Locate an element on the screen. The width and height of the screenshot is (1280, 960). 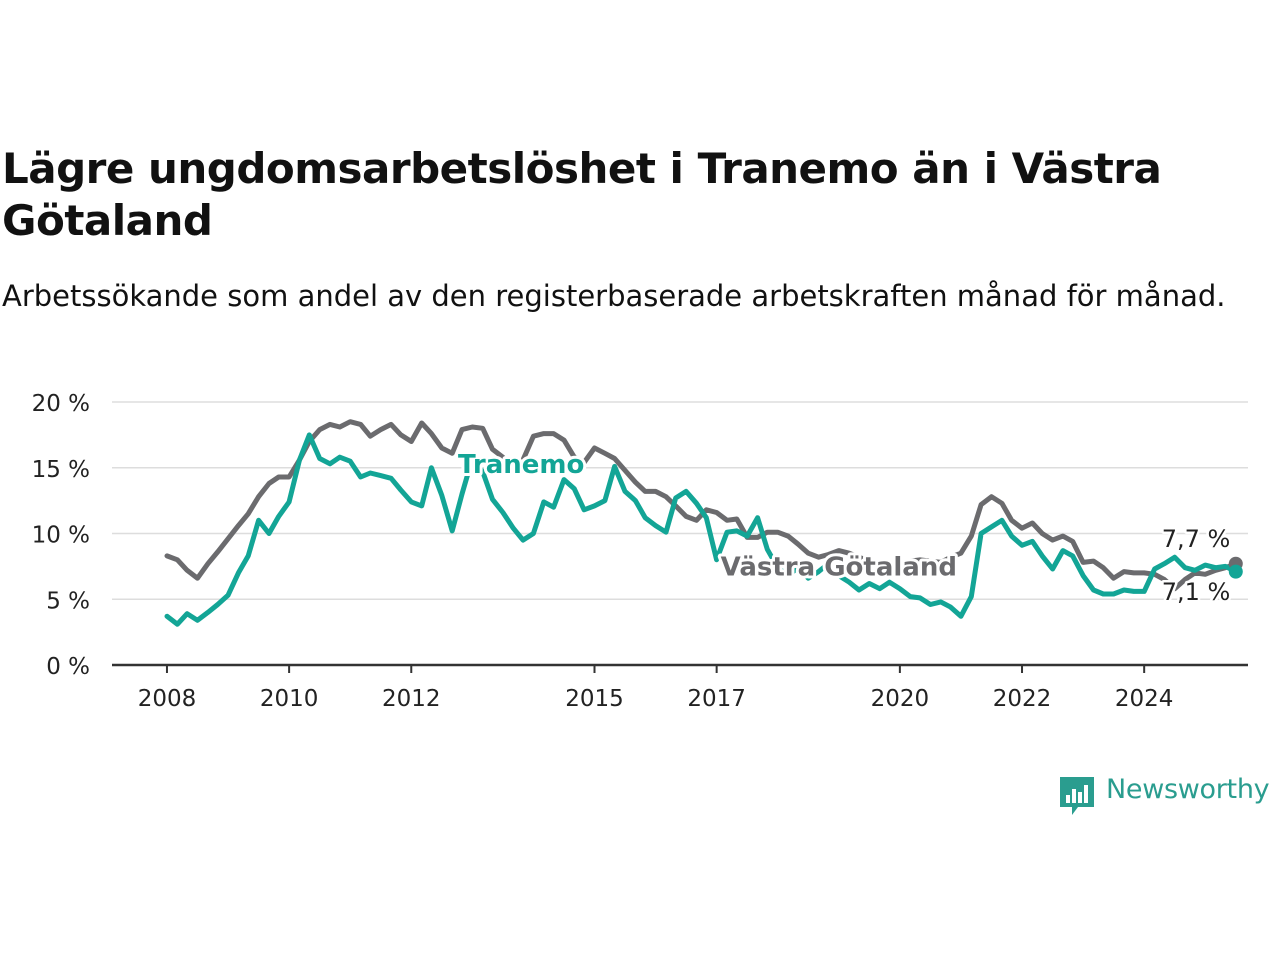
x-tick-label: 2008 is located at coordinates (167, 699).